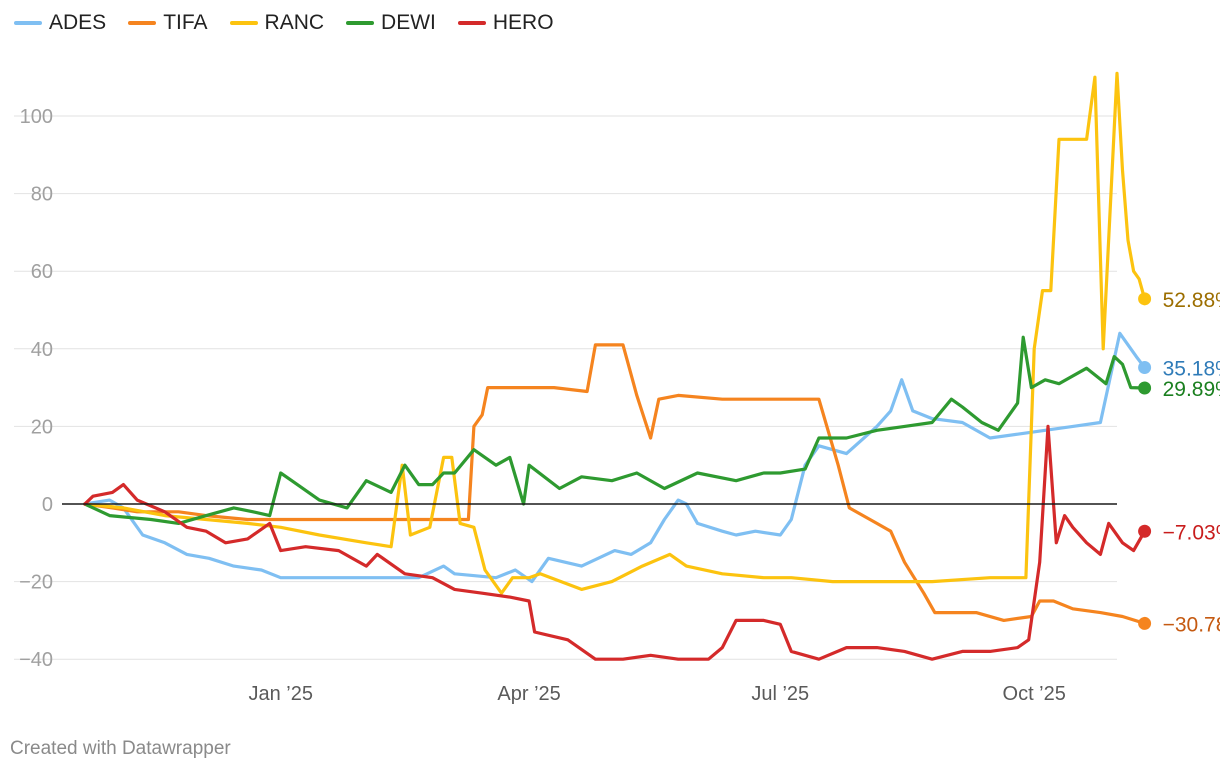 The image size is (1220, 774). Describe the element at coordinates (1034, 694) in the screenshot. I see `x-tick-label: Oct ’25` at that location.